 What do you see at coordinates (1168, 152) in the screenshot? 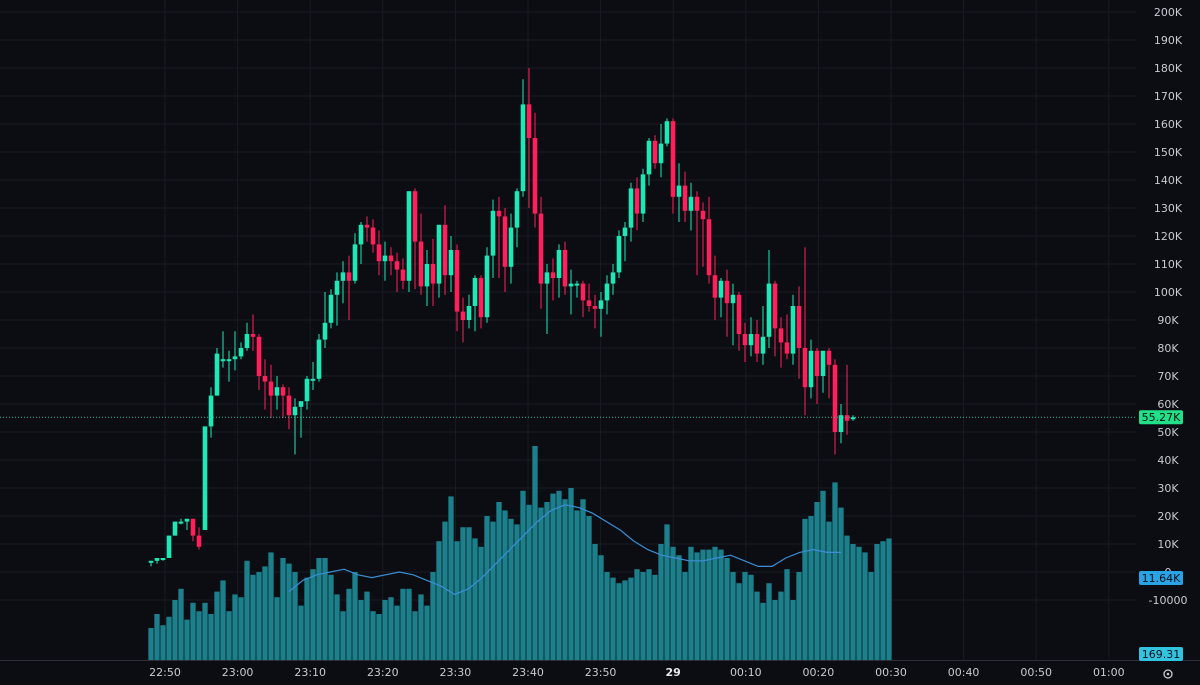
I see `y-tick-label: 150K` at bounding box center [1168, 152].